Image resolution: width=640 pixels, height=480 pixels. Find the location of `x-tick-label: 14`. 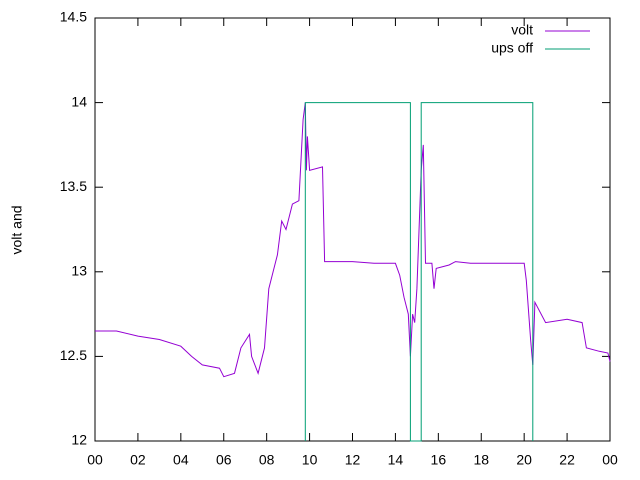

x-tick-label: 14 is located at coordinates (396, 460).